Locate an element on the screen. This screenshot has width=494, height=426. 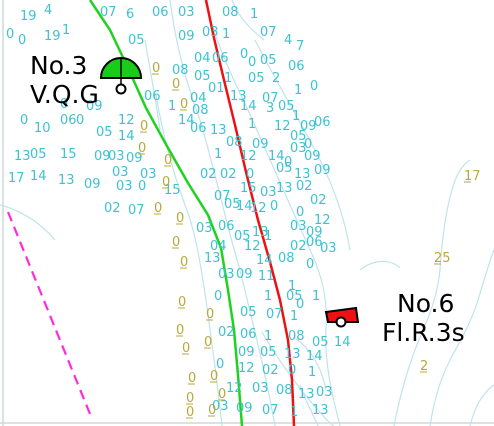
buoy-light-characteristic: V.Q.G is located at coordinates (64, 94).